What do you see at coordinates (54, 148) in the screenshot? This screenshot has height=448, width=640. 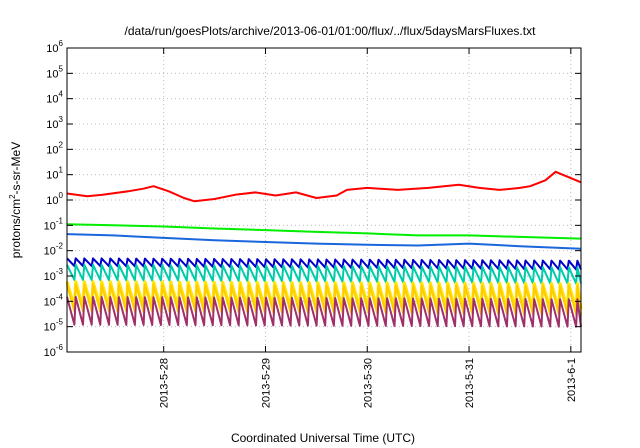 I see `y-tick-label: 10²` at bounding box center [54, 148].